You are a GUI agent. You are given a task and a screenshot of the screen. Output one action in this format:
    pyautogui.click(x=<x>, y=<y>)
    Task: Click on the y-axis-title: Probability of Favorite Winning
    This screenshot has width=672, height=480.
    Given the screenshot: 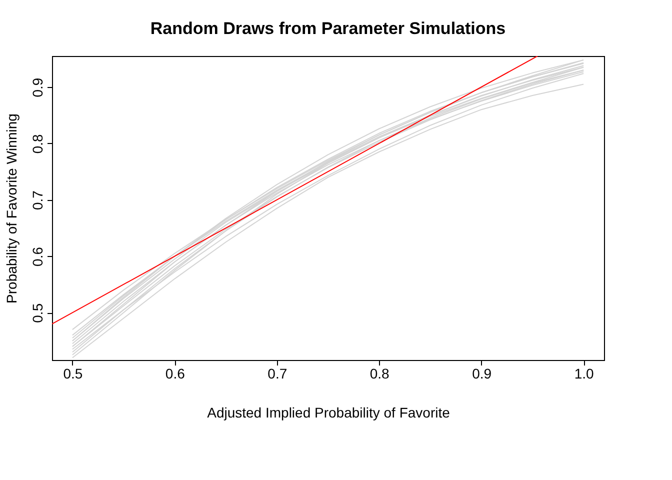 What is the action you would take?
    pyautogui.click(x=12, y=209)
    